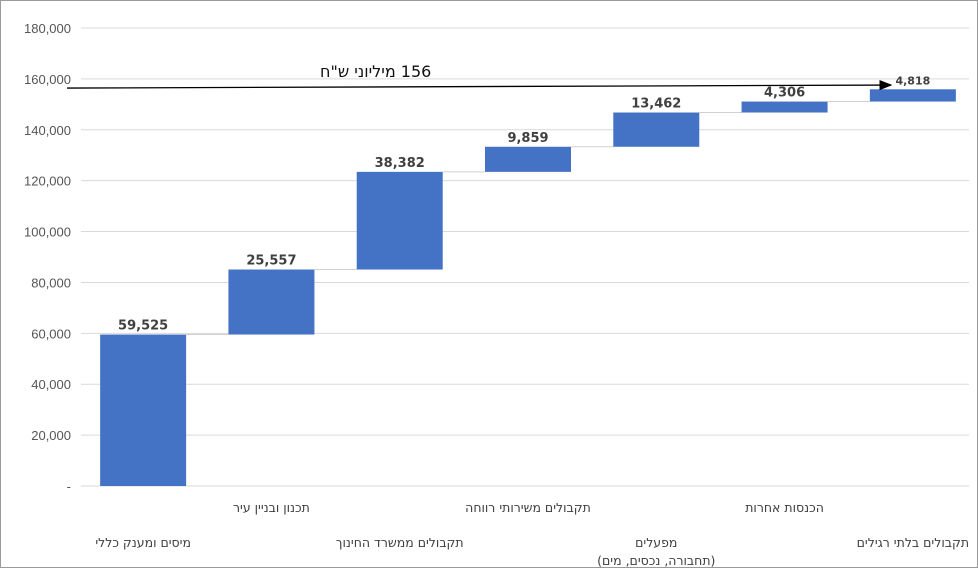  Describe the element at coordinates (784, 507) in the screenshot. I see `category-label: הכנסות אחרות` at that location.